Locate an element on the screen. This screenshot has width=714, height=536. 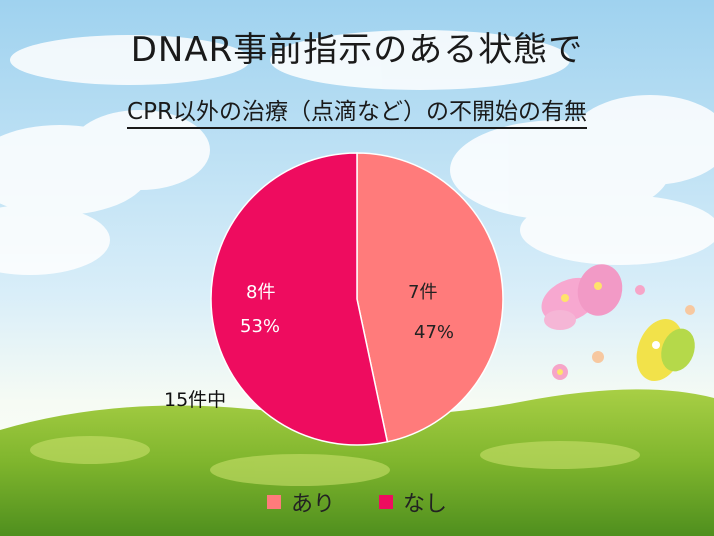
legend-swatch-nashi is located at coordinates (386, 502).